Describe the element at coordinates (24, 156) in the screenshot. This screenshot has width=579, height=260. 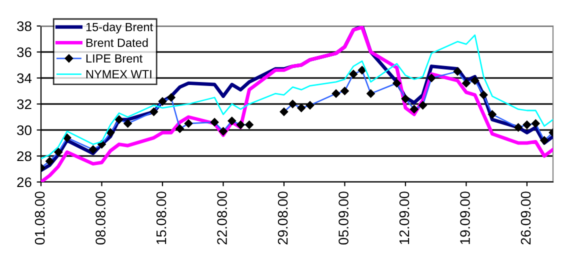
I see `y-tick-label: 28` at that location.